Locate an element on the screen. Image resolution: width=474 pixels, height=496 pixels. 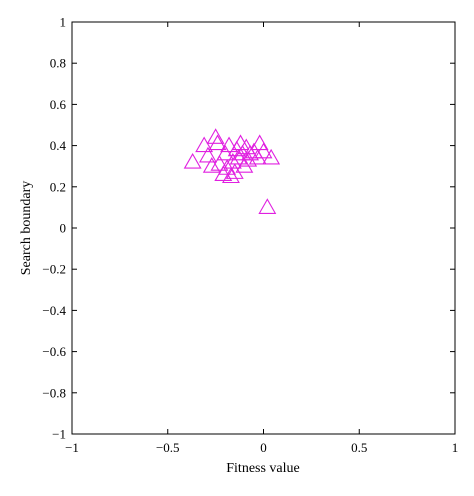
y-tick-label: 1 is located at coordinates (63, 22).